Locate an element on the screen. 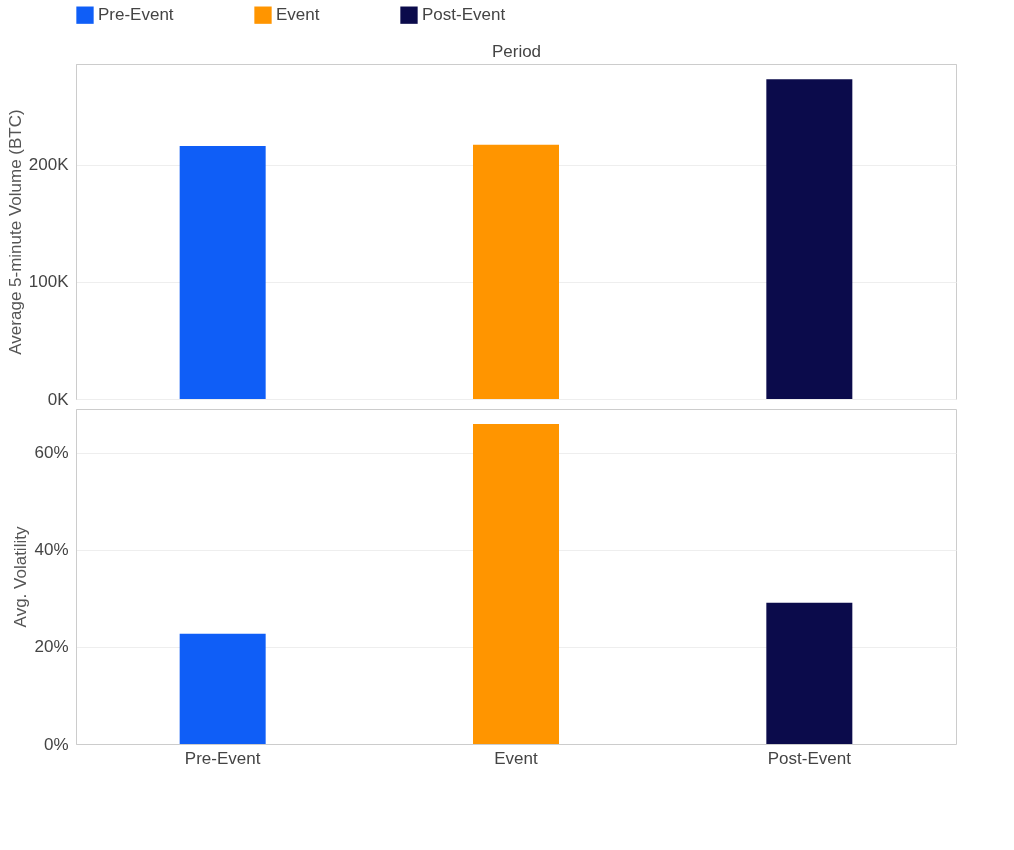  y-tick-label: 40% is located at coordinates (51, 550).